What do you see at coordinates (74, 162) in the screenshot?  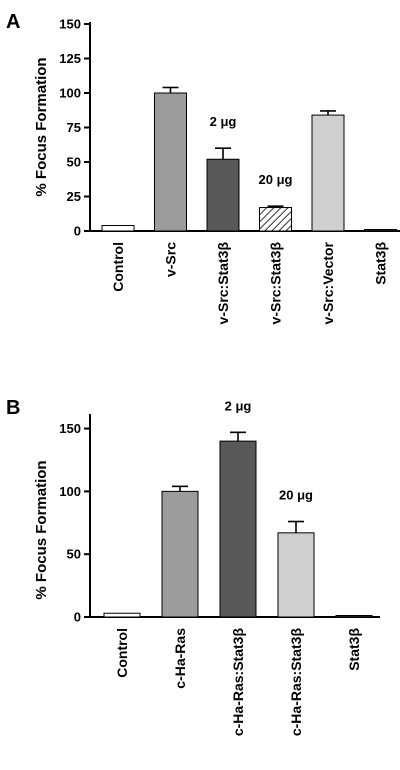 I see `panel-a-y-tick-label: 50` at bounding box center [74, 162].